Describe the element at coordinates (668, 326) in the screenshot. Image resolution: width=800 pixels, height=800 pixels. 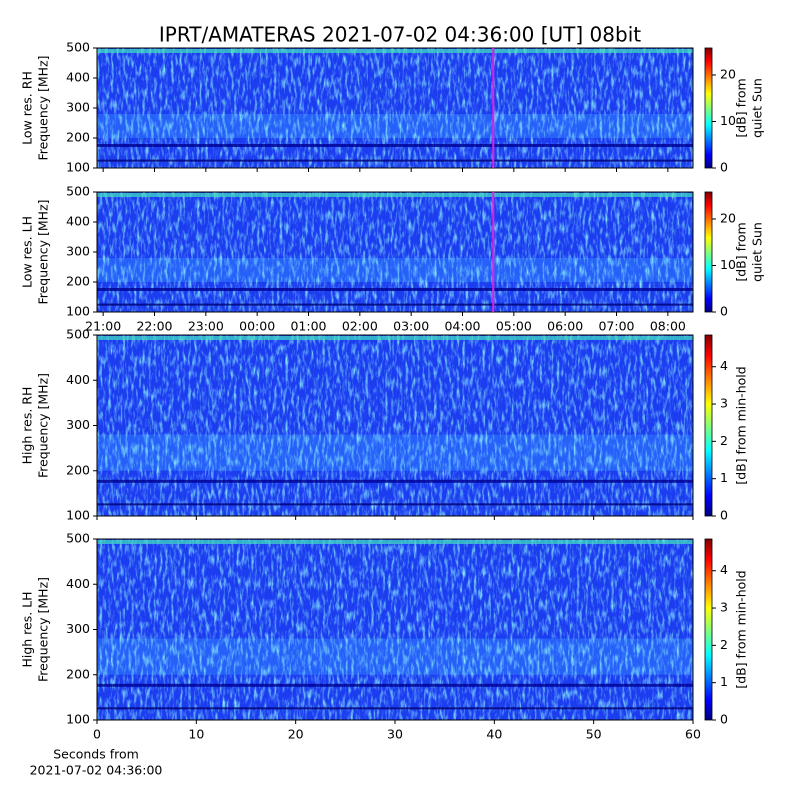
I see `x-tick-label: 08:00` at that location.